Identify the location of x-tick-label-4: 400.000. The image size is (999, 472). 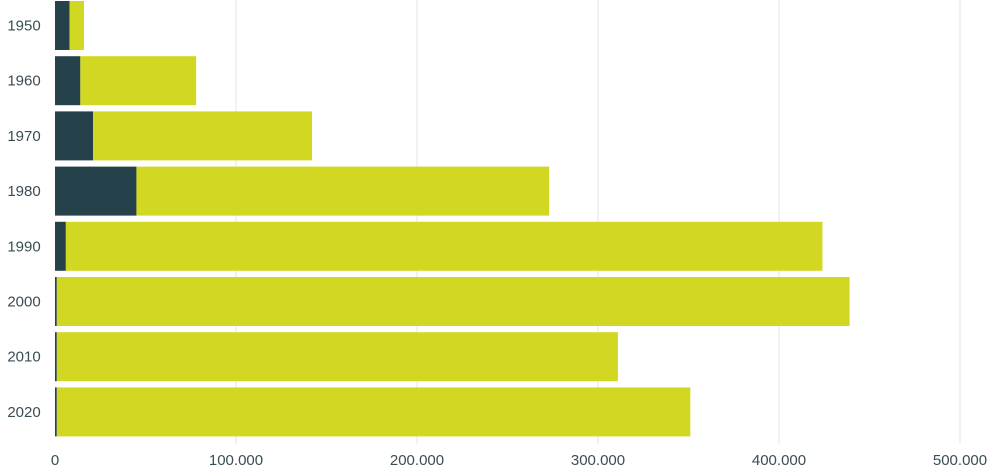
(779, 460).